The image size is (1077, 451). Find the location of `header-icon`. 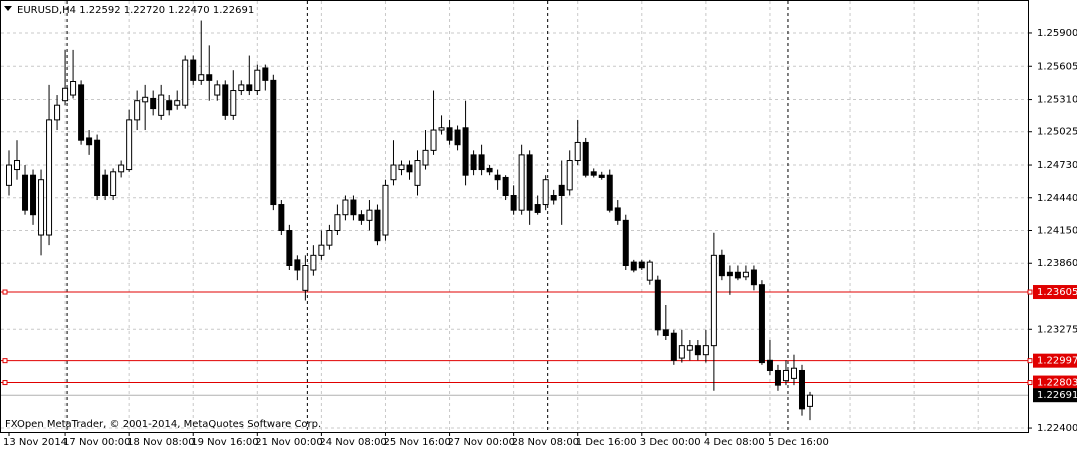

header-icon is located at coordinates (8, 8).